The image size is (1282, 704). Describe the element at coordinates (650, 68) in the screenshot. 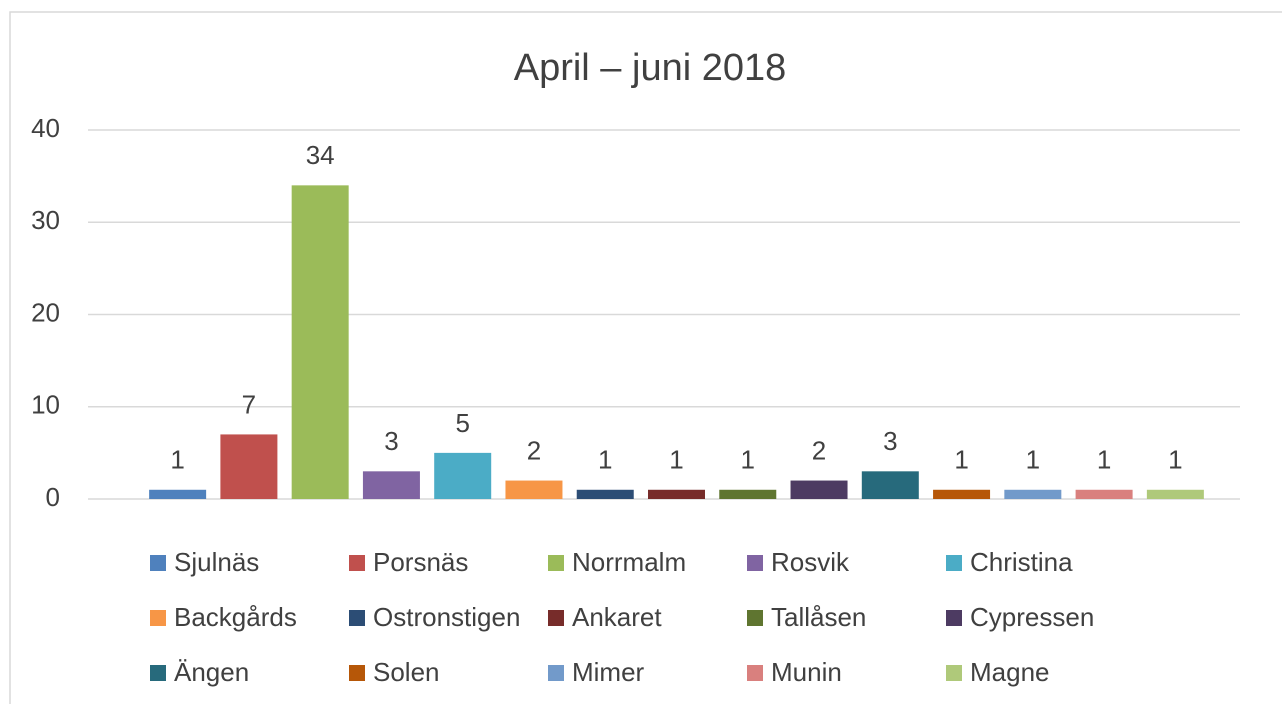

I see `chart-title: April – juni 2018` at that location.